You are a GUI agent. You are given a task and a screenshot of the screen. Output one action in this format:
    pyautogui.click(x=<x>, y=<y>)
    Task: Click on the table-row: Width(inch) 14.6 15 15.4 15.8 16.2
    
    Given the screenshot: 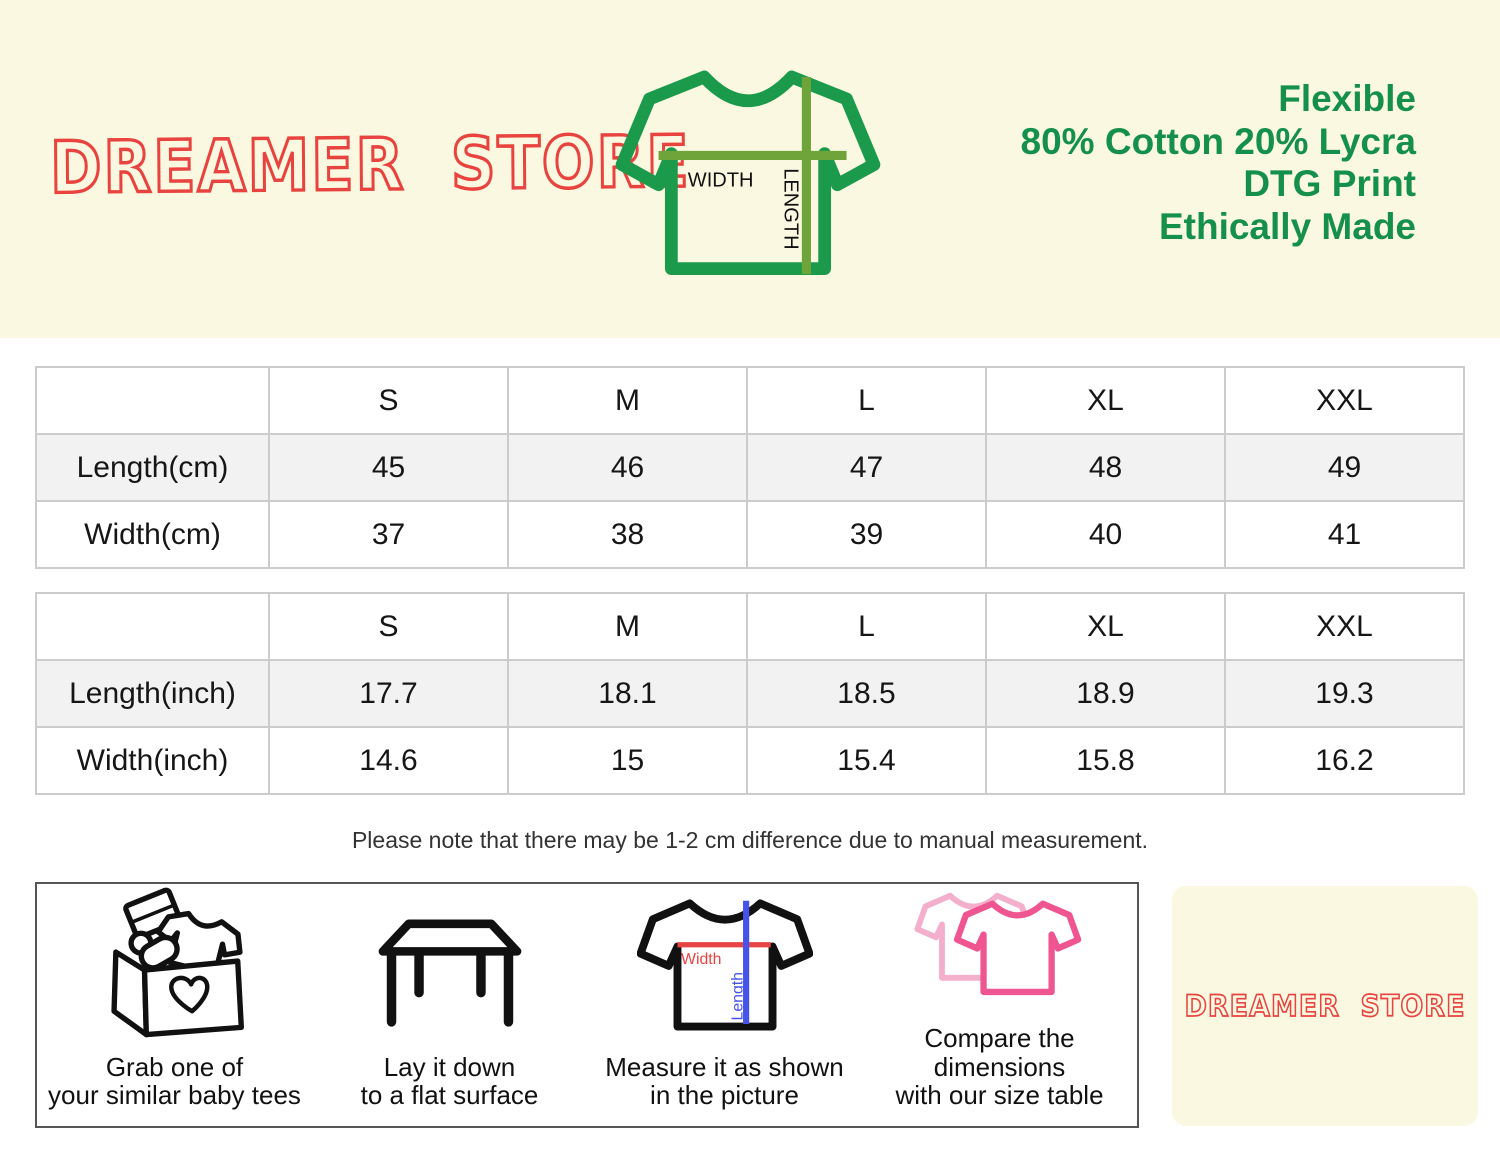 What is the action you would take?
    pyautogui.click(x=750, y=760)
    